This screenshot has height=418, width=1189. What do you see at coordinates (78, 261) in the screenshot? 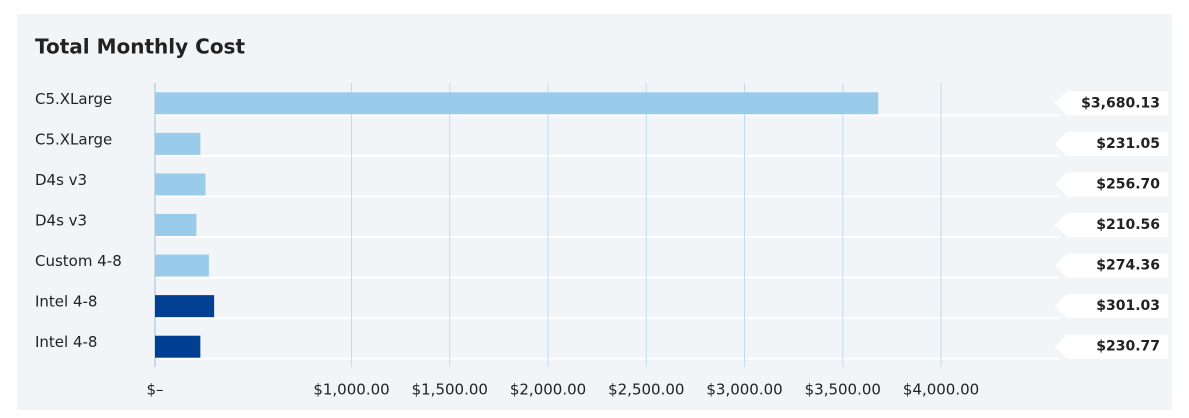
I see `y-tick-label: Custom 4-8` at bounding box center [78, 261].